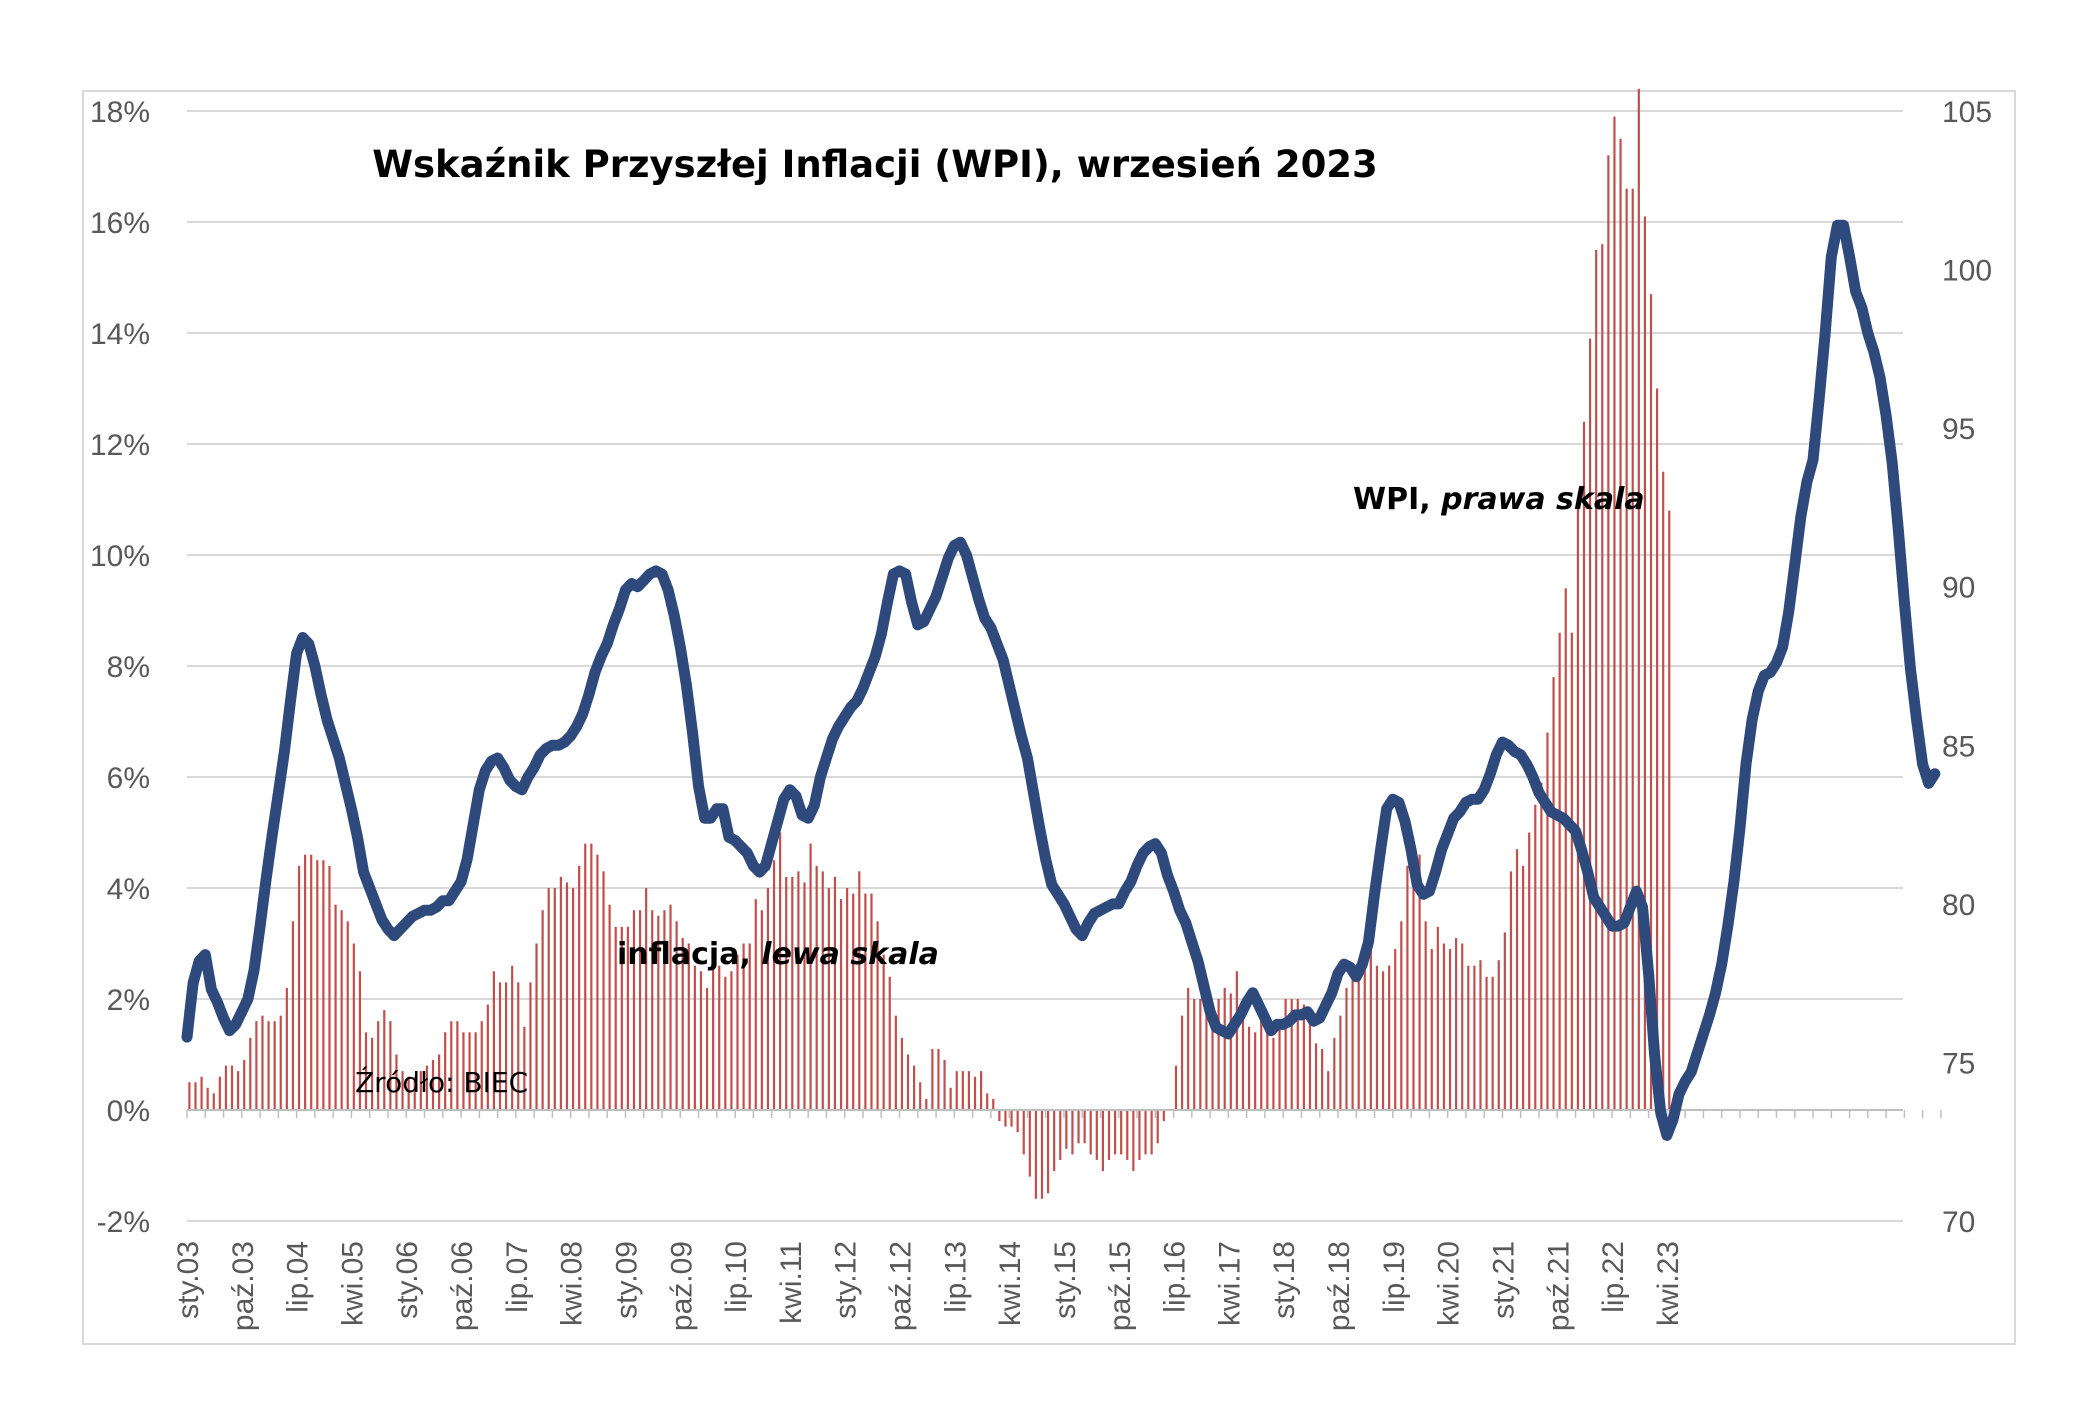 Image resolution: width=2092 pixels, height=1410 pixels. Describe the element at coordinates (1958, 1222) in the screenshot. I see `right-axis-tick-label: 70` at that location.